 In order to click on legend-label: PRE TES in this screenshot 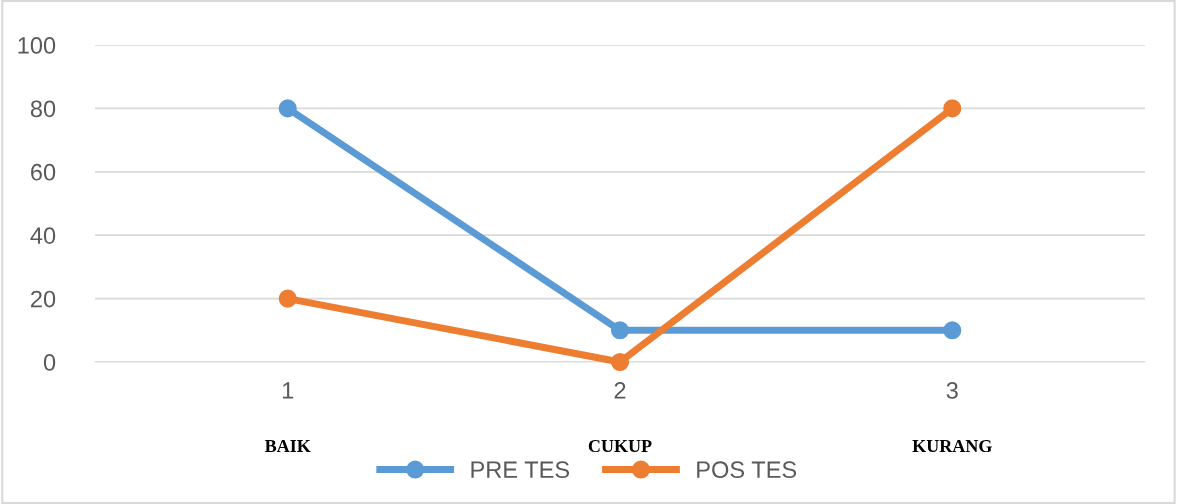, I will do `click(520, 470)`.